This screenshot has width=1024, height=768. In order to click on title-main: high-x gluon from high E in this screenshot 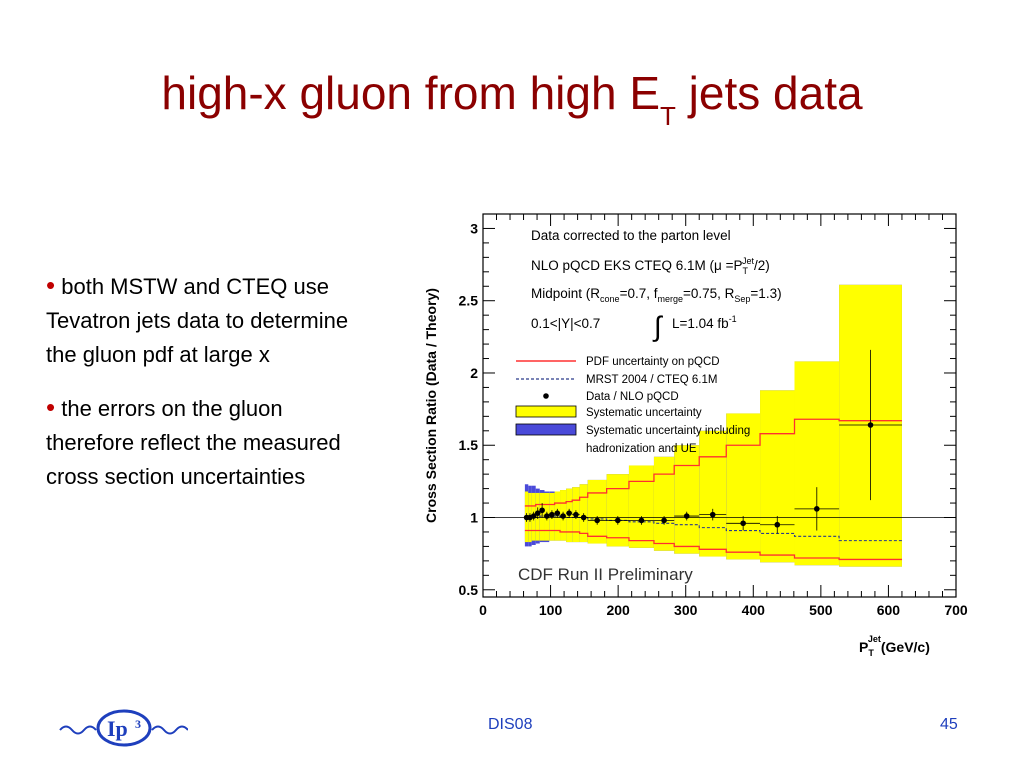, I will do `click(411, 93)`.